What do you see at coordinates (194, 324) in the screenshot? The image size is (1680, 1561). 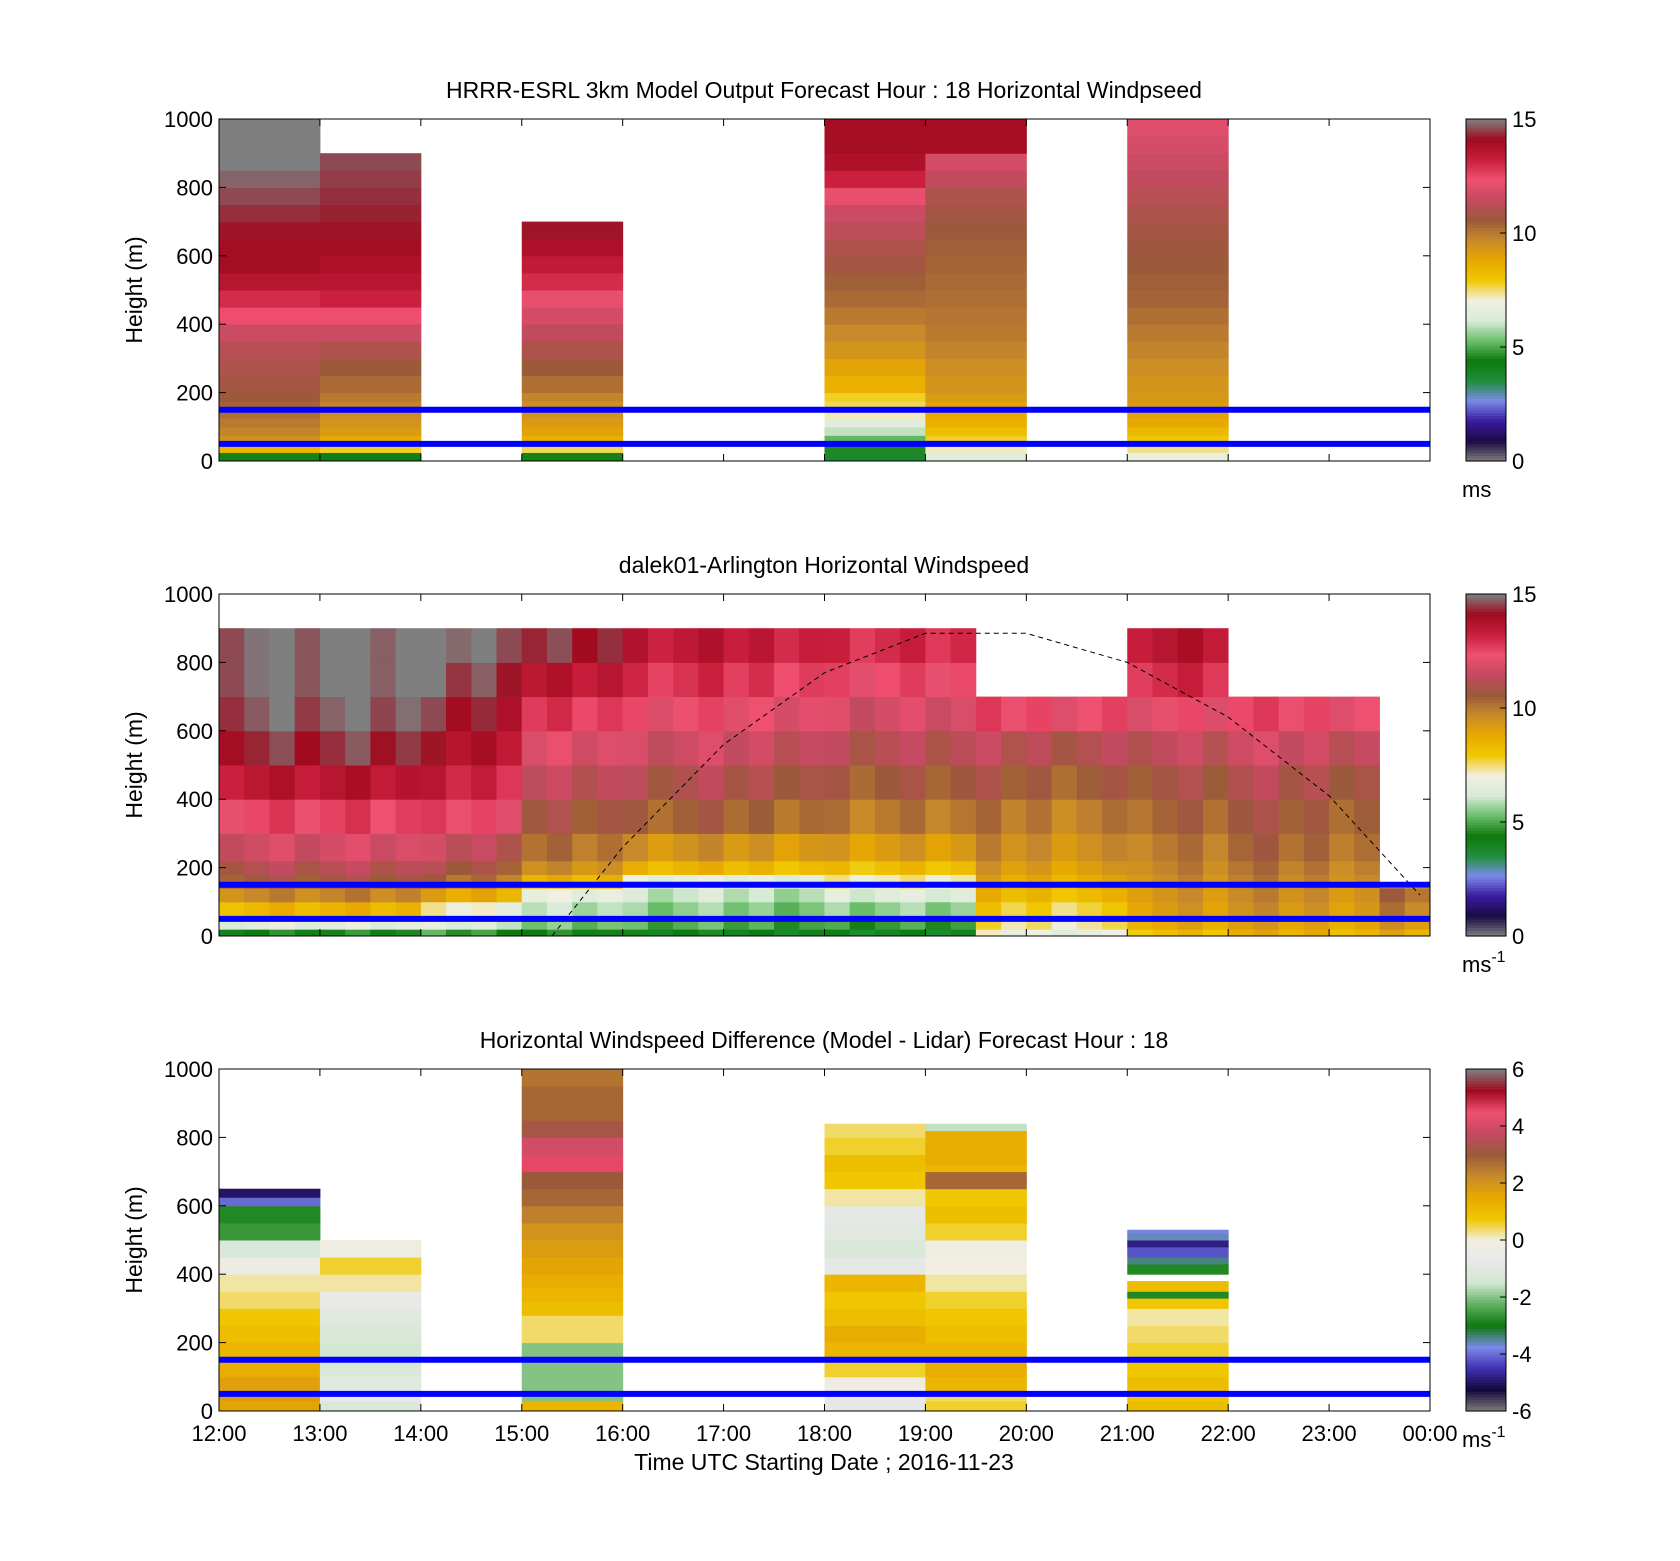 I see `y-tick-label: 400` at bounding box center [194, 324].